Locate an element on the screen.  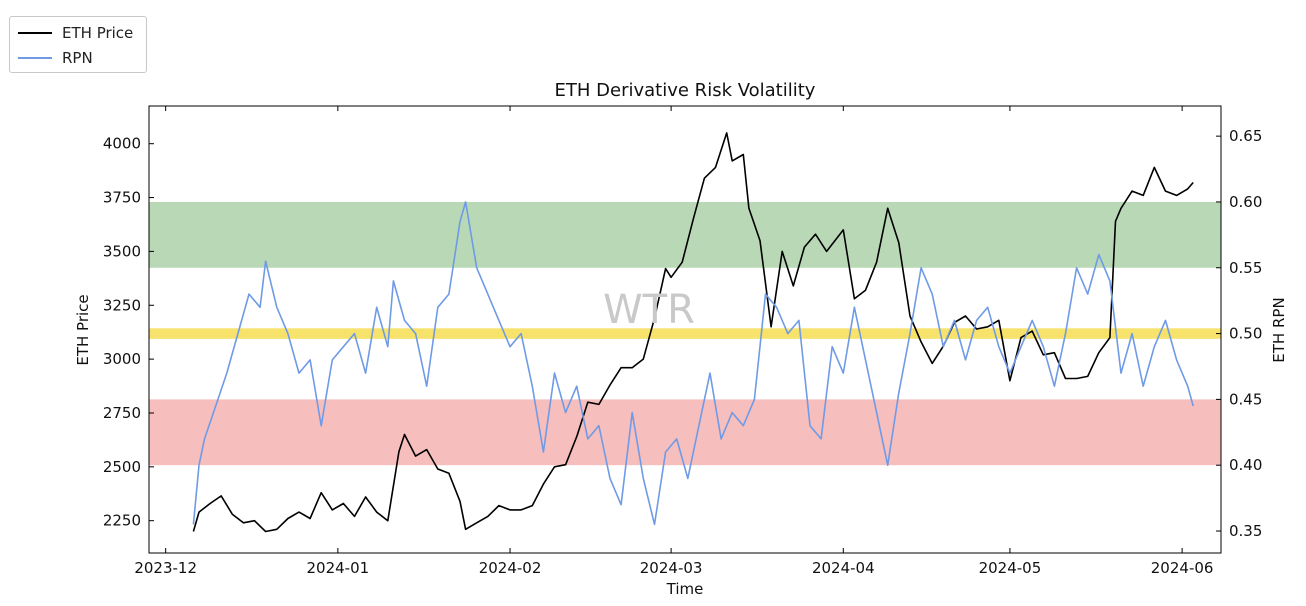
right-tick-label: 0.65 is located at coordinates (1245, 136).